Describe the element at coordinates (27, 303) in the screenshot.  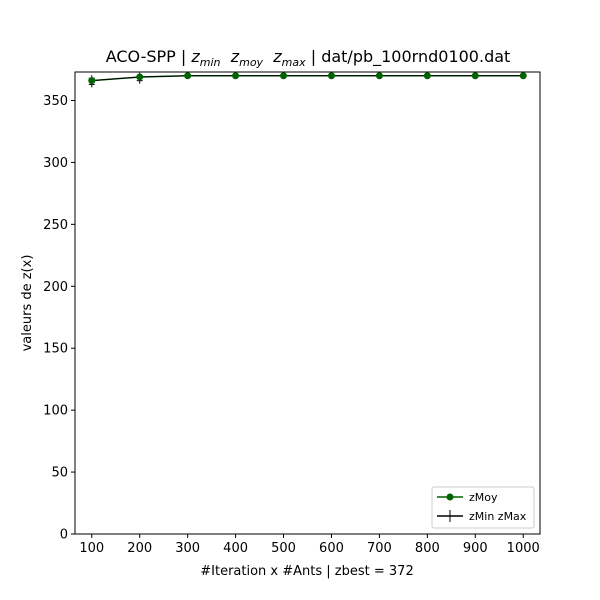
I see `y-axis-label: valeurs de z(x)` at that location.